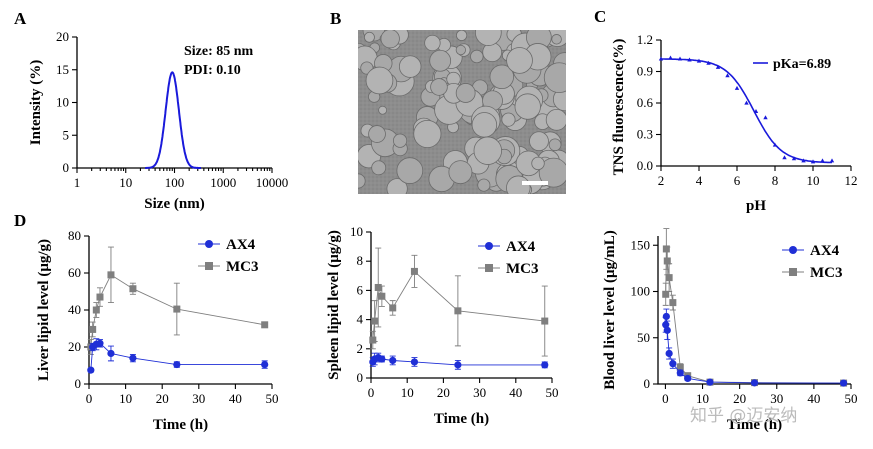 This screenshot has height=449, width=873. What do you see at coordinates (461, 419) in the screenshot?
I see `chart-d2-spleen-xlabel: Time (h)` at bounding box center [461, 419].